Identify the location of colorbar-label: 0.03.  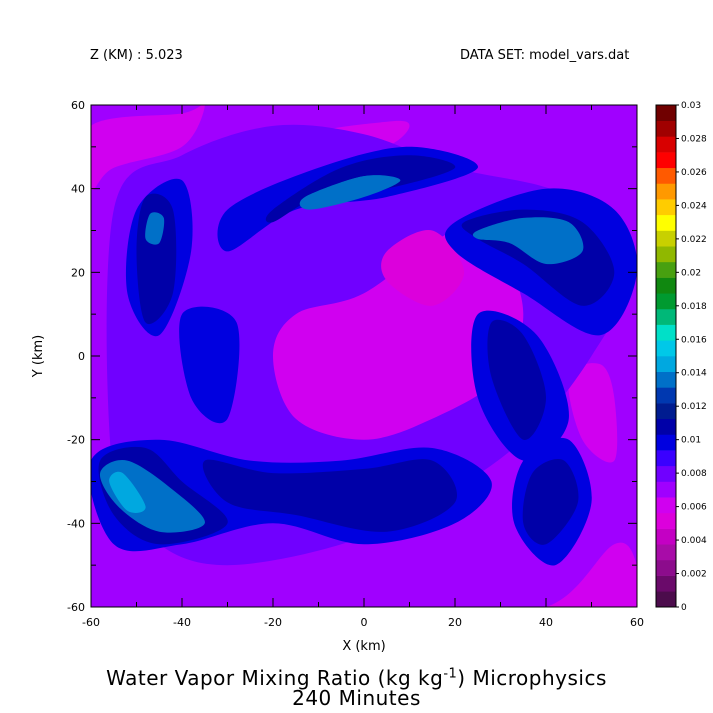
(691, 106).